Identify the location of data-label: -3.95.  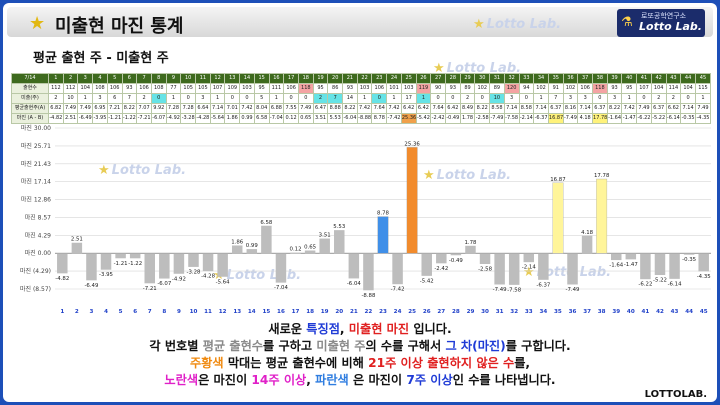
(106, 275).